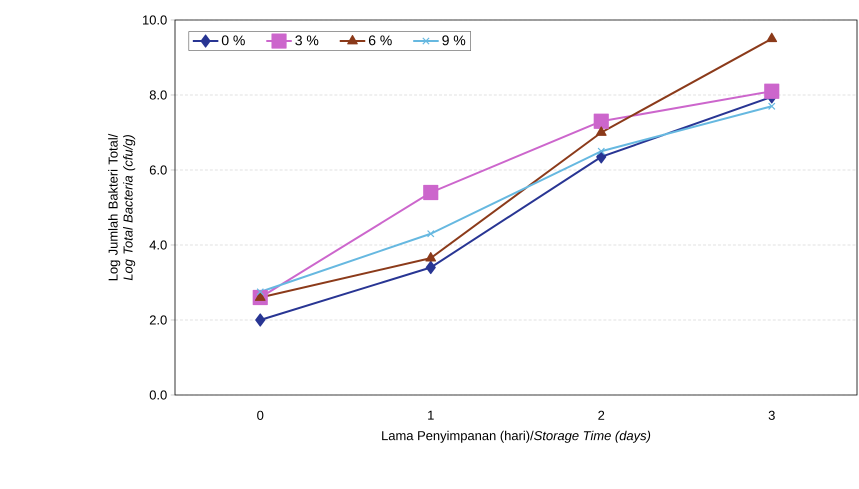 This screenshot has height=489, width=859. Describe the element at coordinates (233, 40) in the screenshot. I see `legend-label: 0 %` at that location.